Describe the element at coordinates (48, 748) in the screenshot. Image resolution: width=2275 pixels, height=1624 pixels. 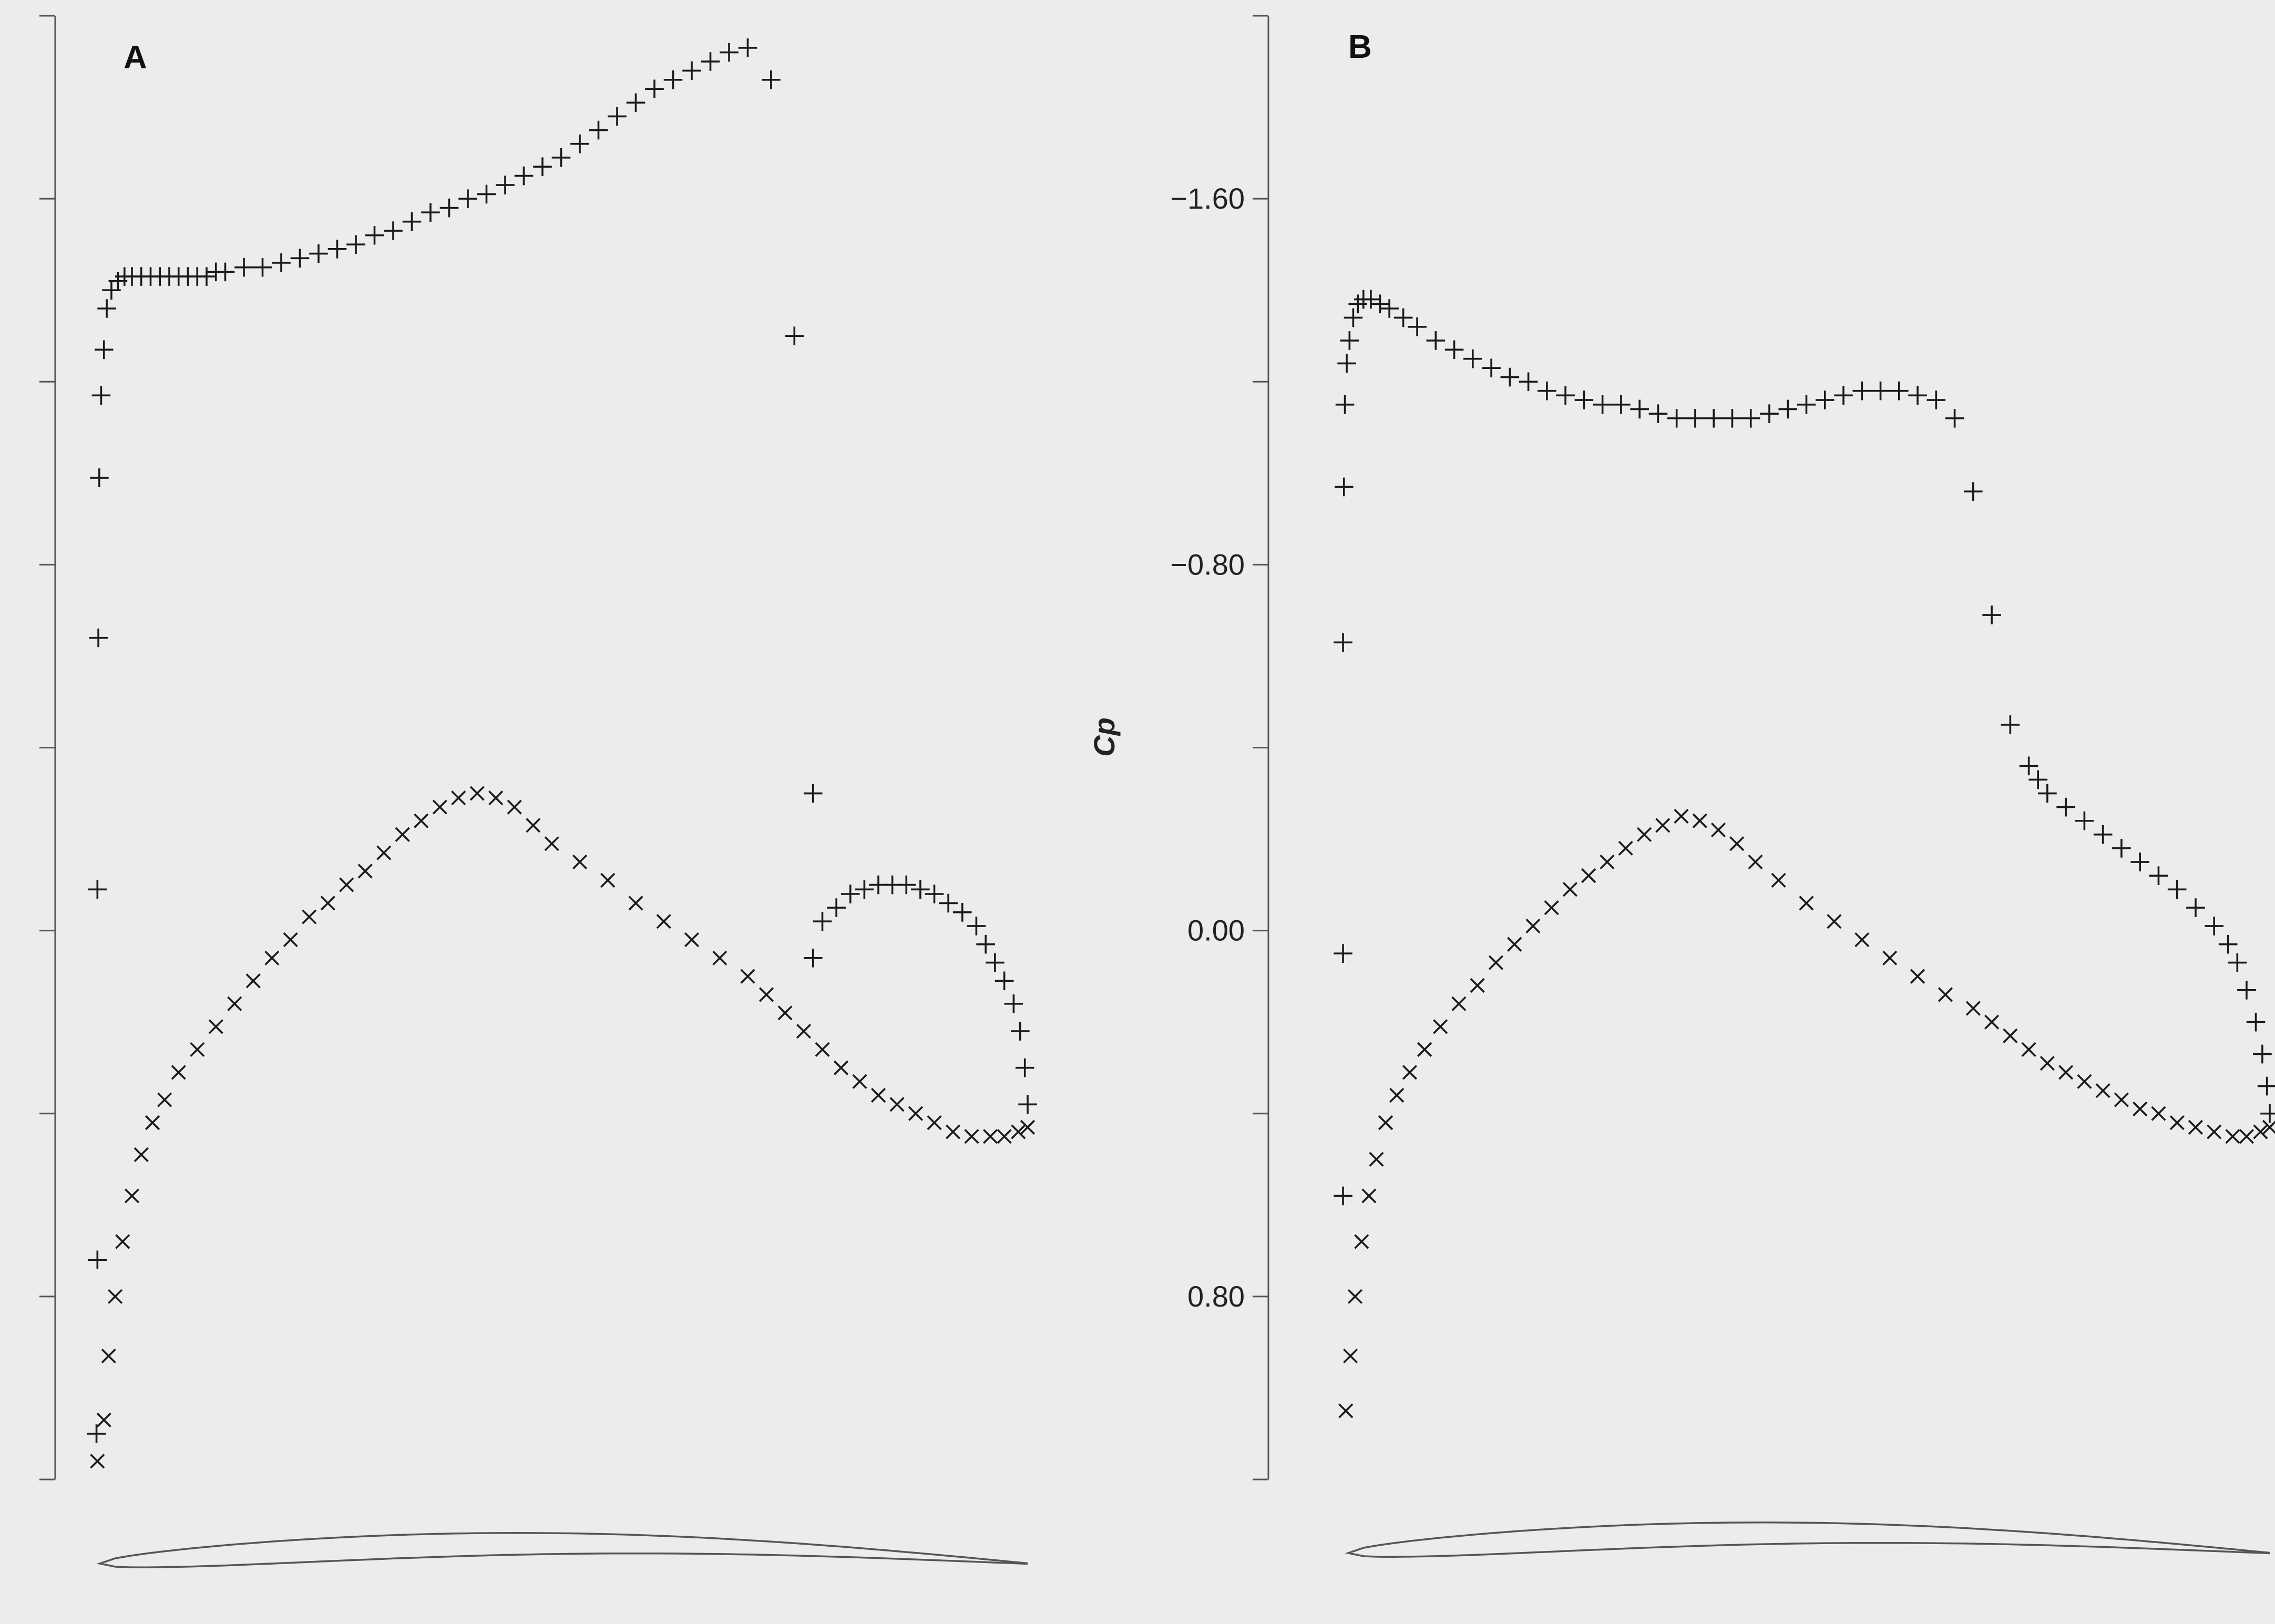
I see `panel-a-y-axis` at that location.